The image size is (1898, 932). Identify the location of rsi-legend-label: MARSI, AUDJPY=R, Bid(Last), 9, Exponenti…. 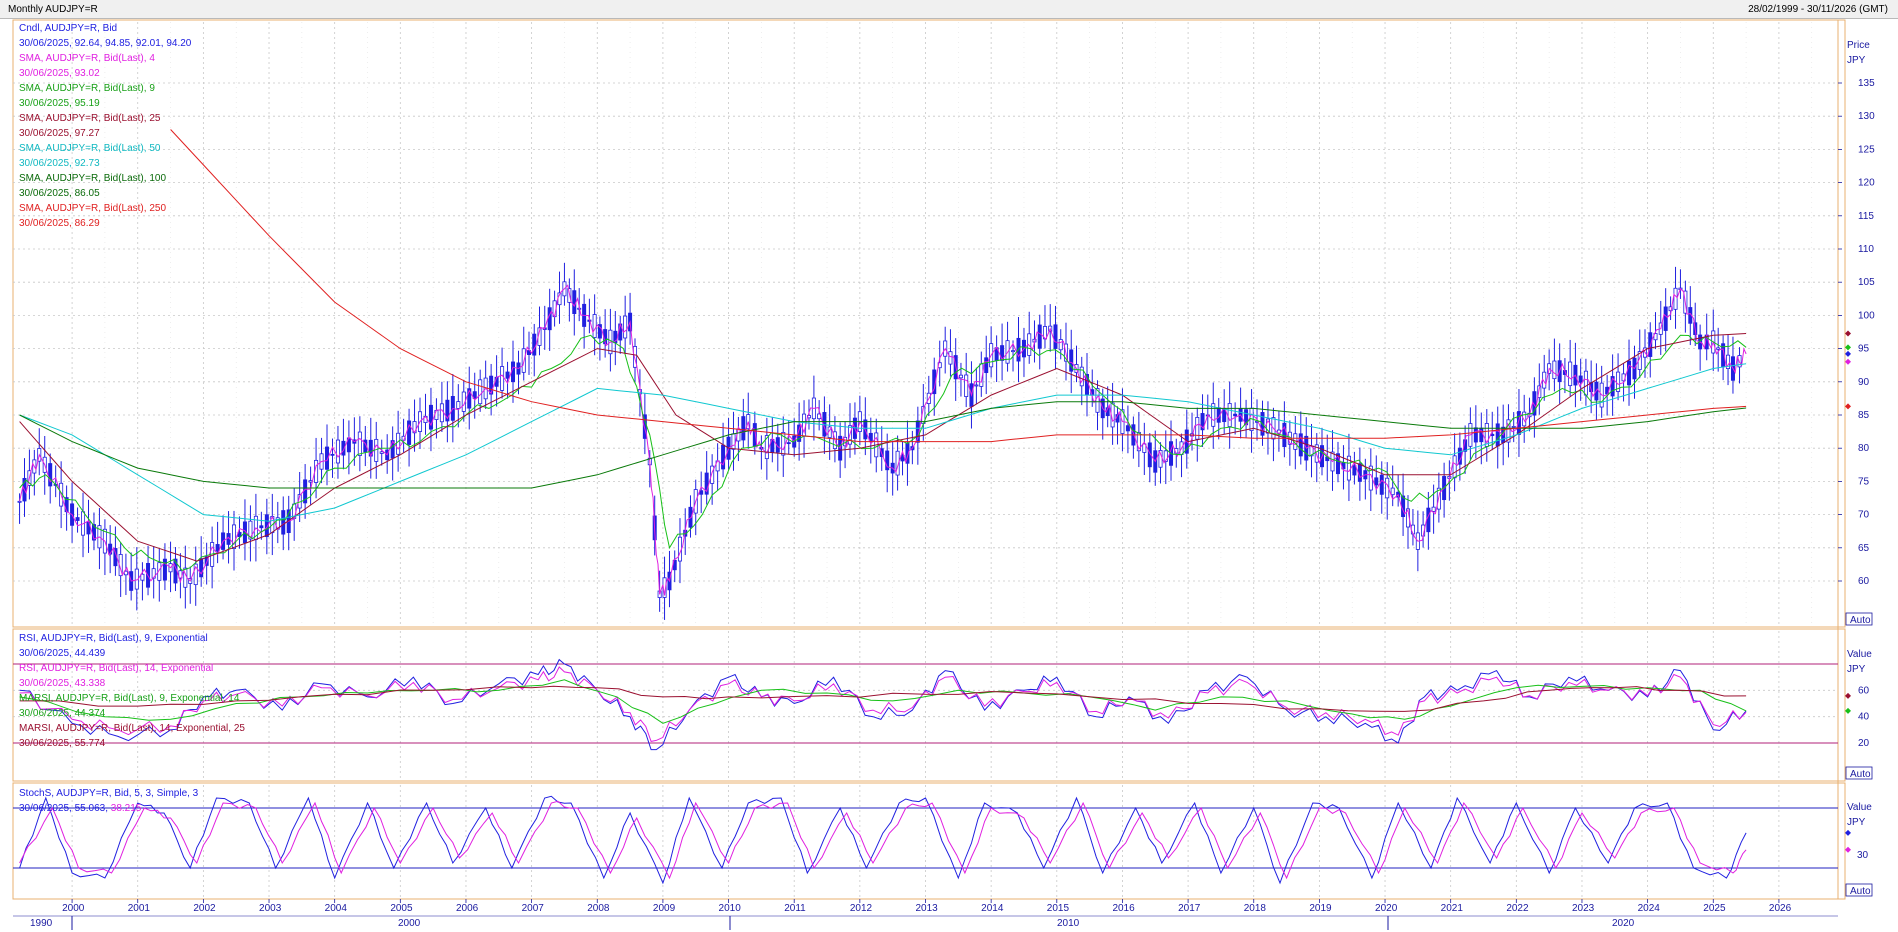
(129, 698).